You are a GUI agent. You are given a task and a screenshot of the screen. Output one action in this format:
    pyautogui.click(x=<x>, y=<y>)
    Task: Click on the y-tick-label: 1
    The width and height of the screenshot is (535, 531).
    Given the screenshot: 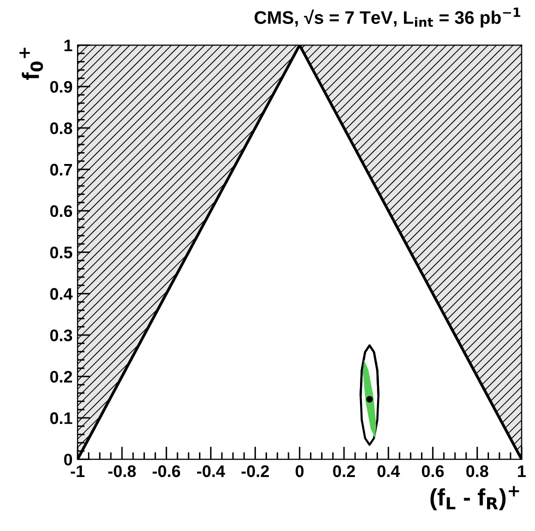 What is the action you would take?
    pyautogui.click(x=68, y=46)
    